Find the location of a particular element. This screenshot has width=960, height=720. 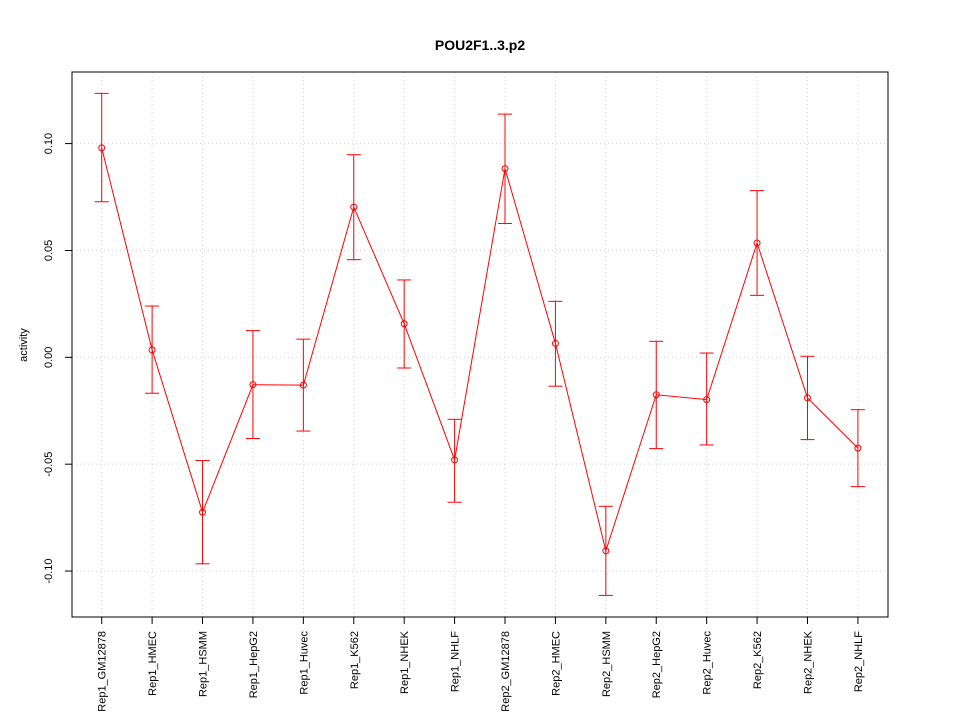

x-tick-label: Rep2_HSMM is located at coordinates (607, 664).